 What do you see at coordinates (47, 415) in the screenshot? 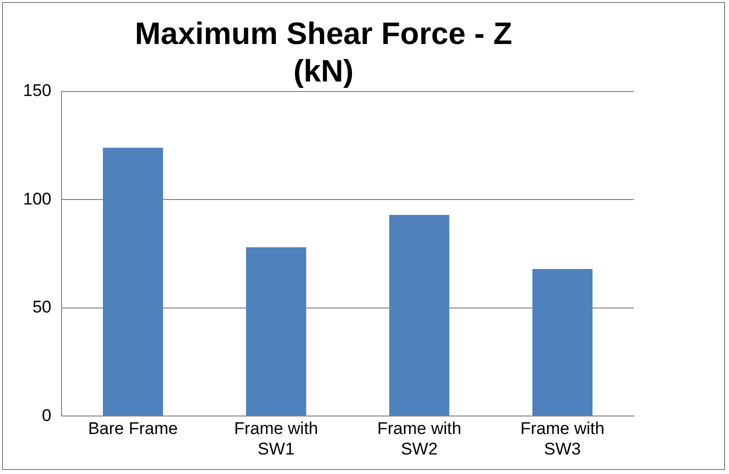
I see `y-tick-label: 0` at bounding box center [47, 415].